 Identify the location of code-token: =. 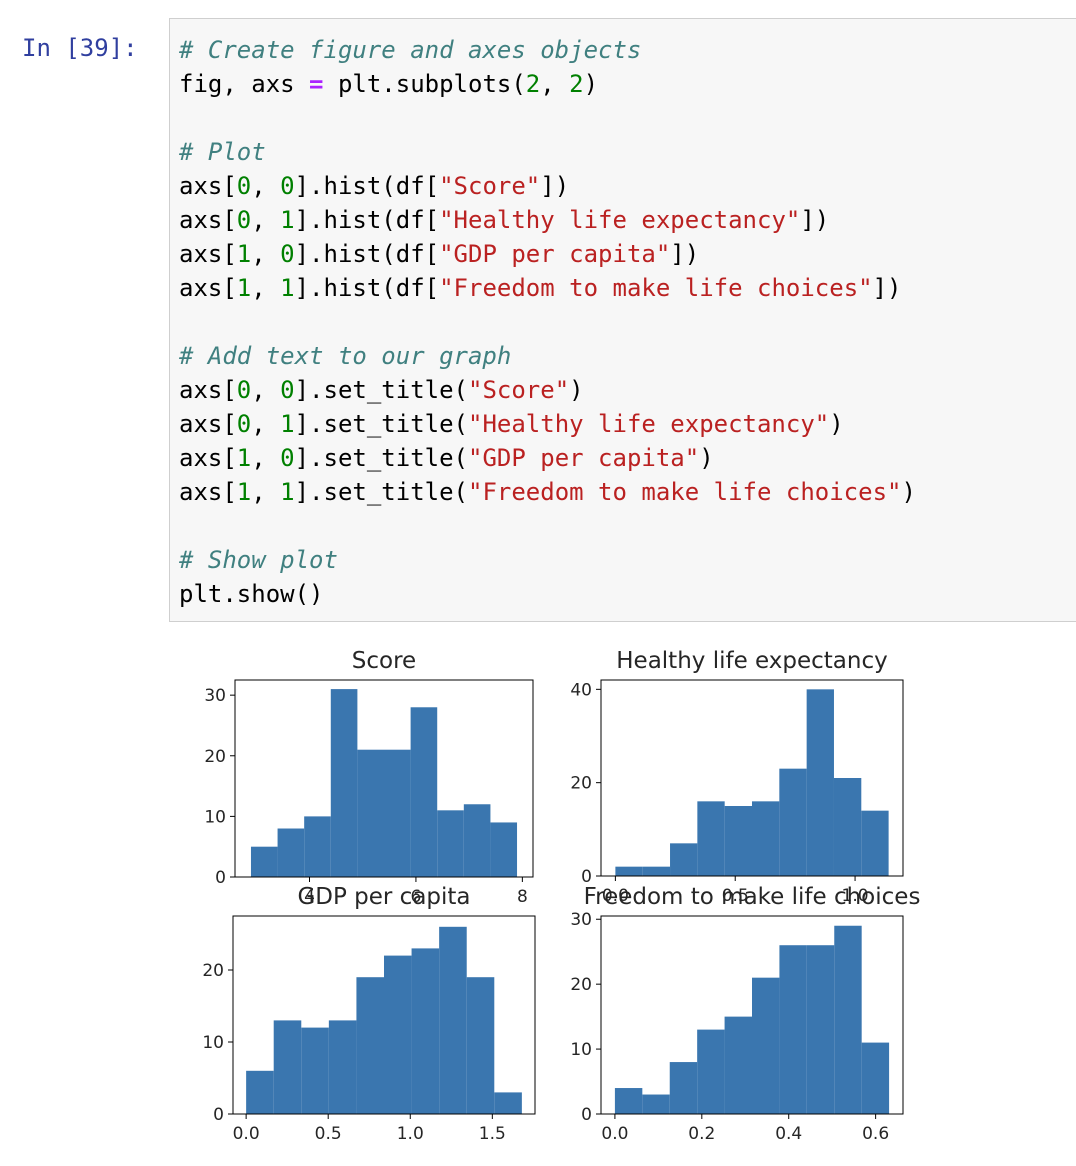
(316, 84).